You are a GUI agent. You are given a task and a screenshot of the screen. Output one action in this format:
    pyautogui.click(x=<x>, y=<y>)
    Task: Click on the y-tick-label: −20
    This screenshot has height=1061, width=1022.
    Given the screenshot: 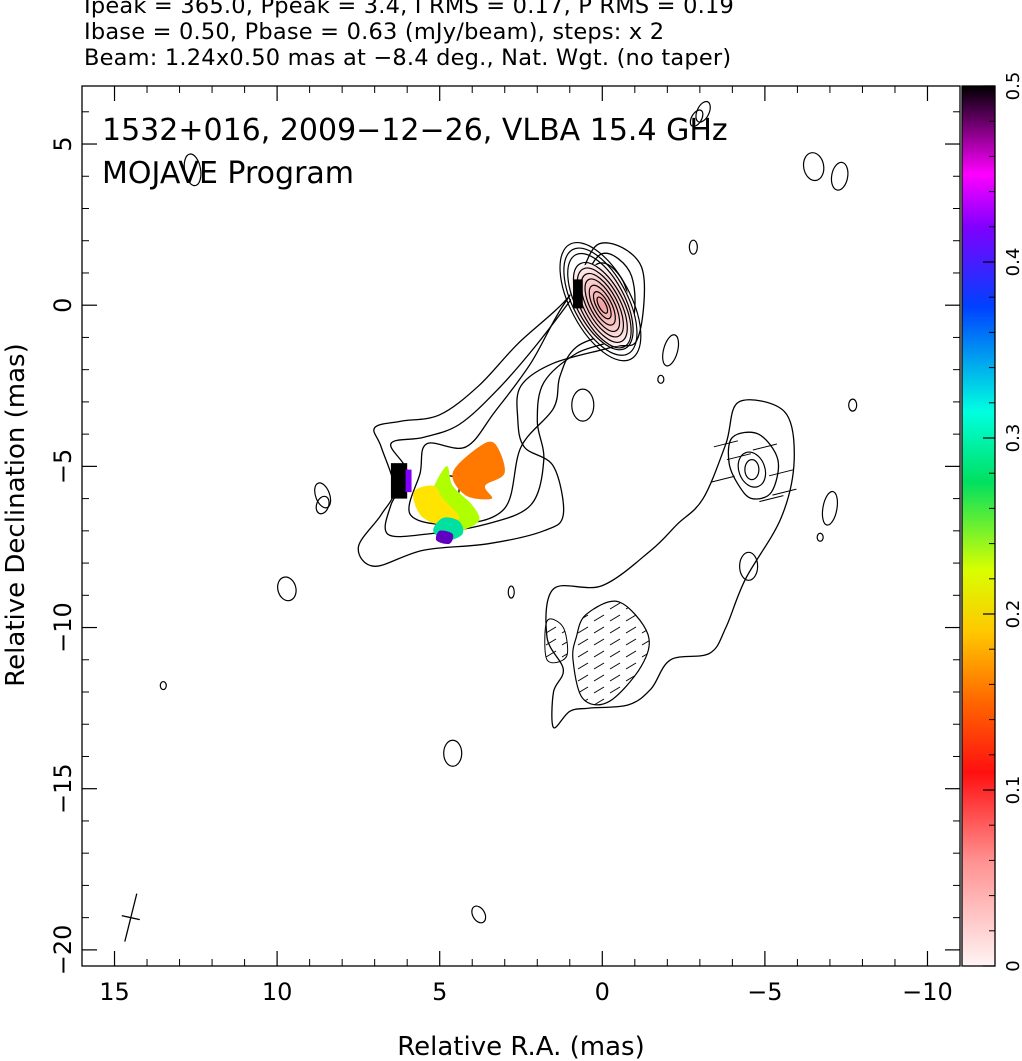 What is the action you would take?
    pyautogui.click(x=63, y=950)
    